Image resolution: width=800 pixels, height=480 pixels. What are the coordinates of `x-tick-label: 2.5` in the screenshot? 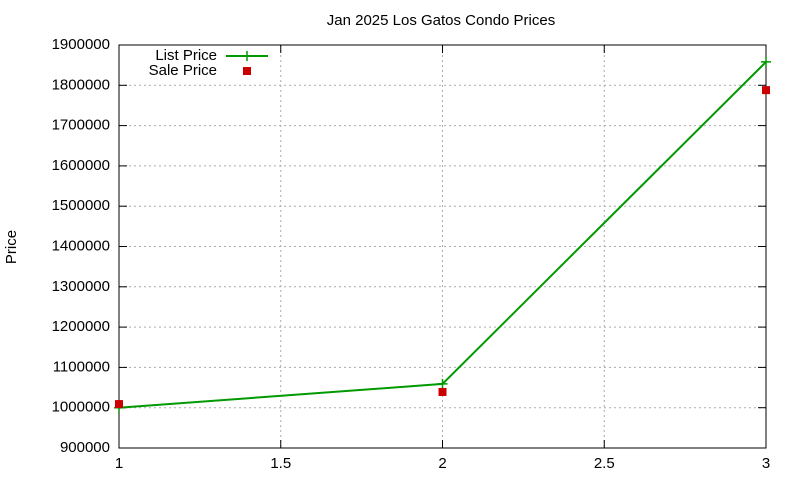 It's located at (604, 463).